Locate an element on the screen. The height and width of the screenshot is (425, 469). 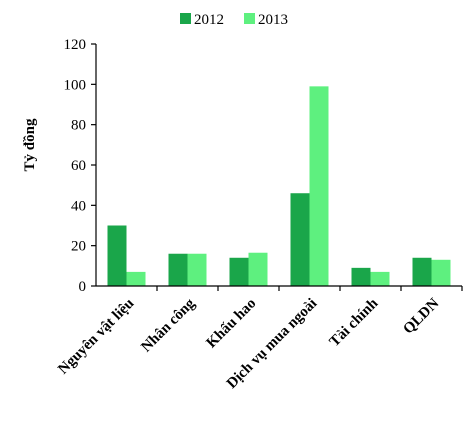
legend-label-2013: 2013 is located at coordinates (273, 20).